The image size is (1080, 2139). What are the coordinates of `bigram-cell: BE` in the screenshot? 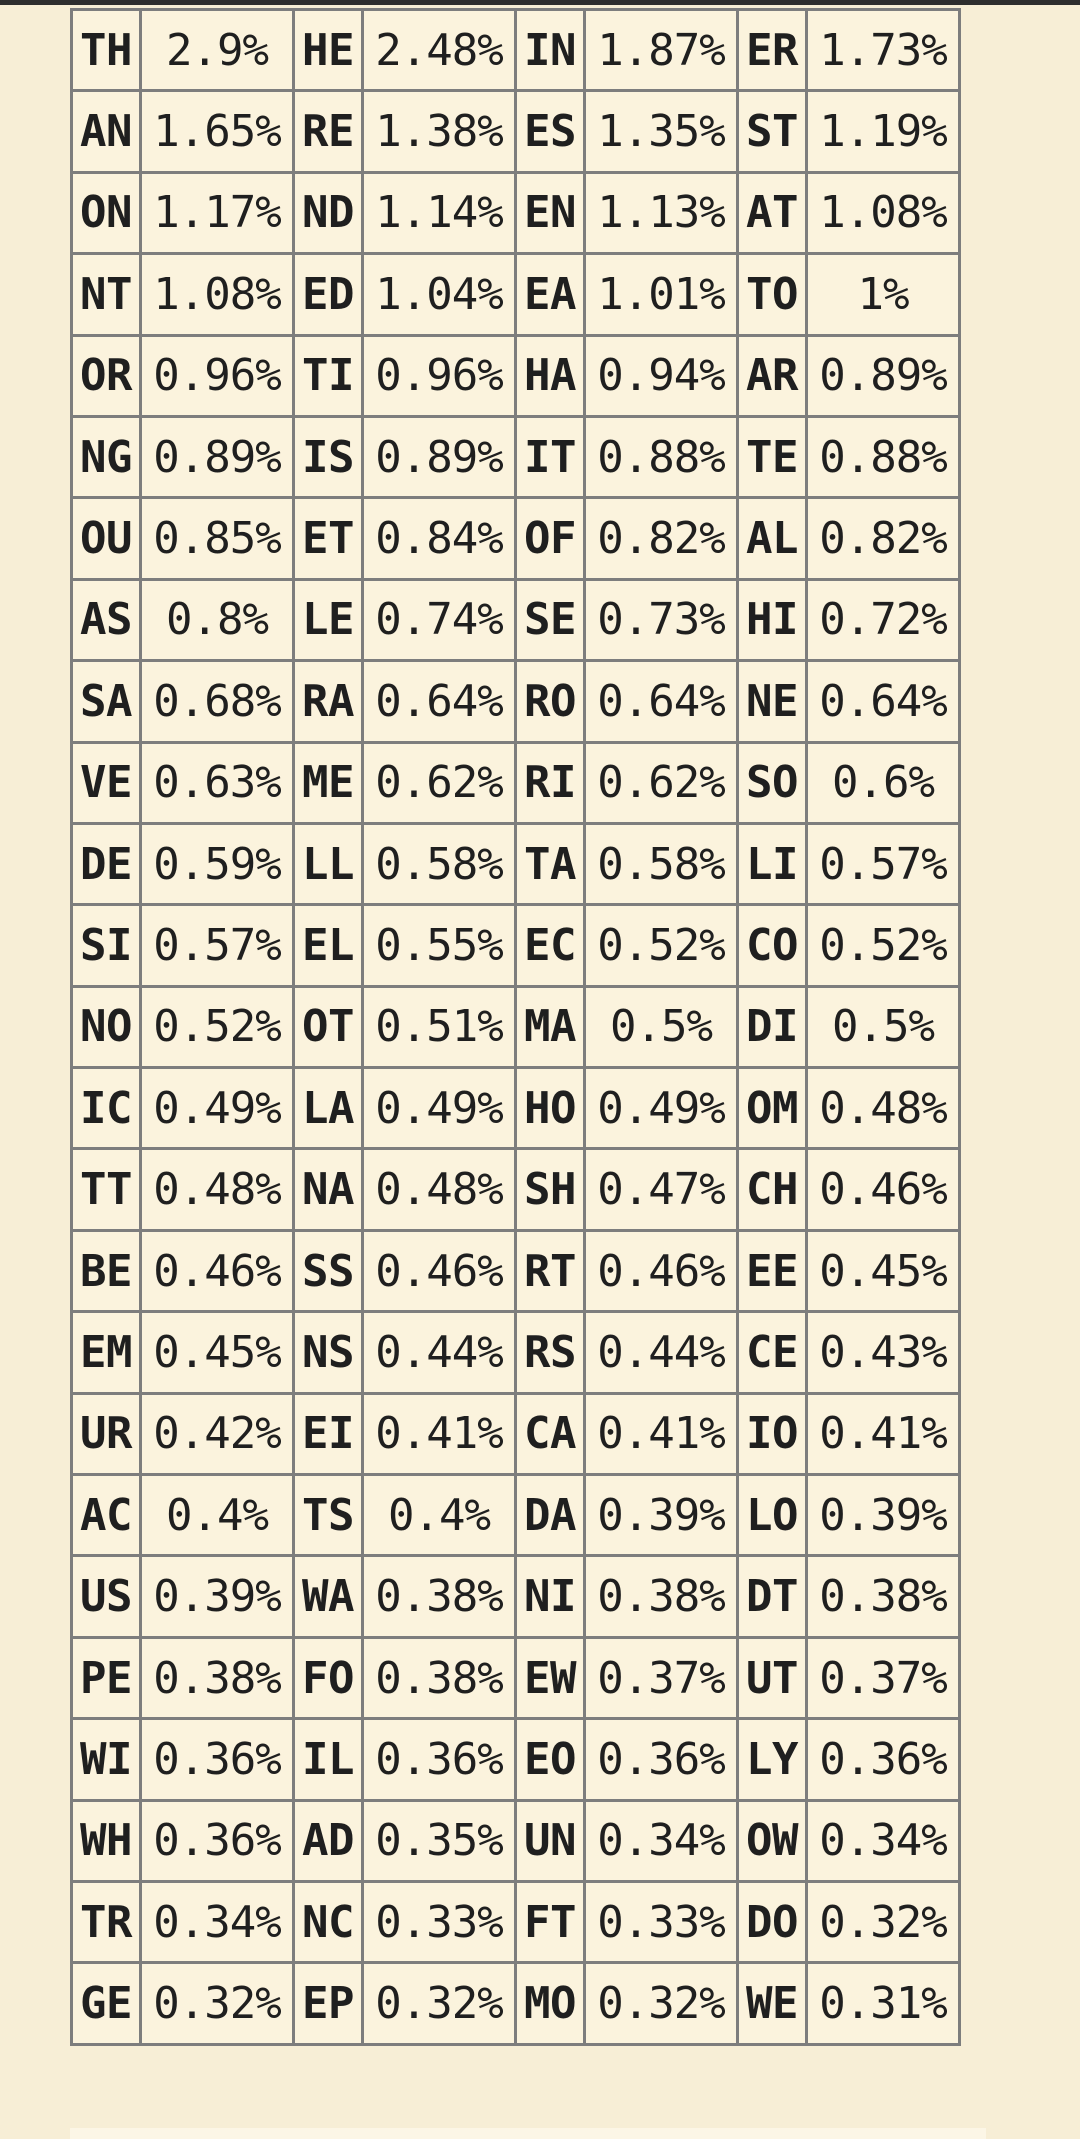 It's located at (106, 1271).